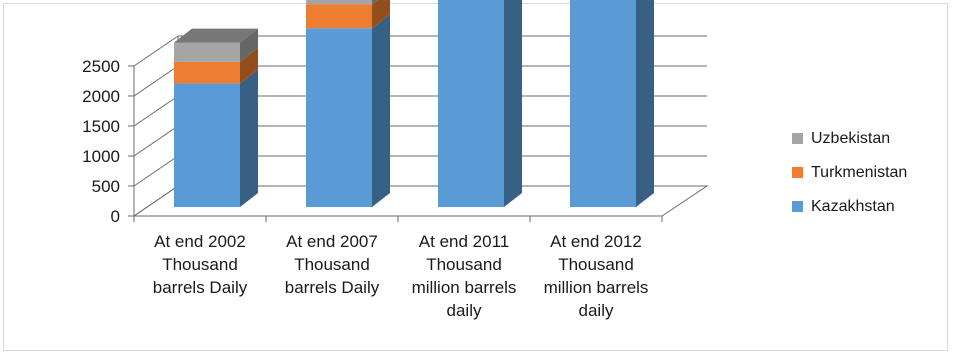  I want to click on x-category-label: At end 2007 Thousand barrels Daily, so click(332, 264).